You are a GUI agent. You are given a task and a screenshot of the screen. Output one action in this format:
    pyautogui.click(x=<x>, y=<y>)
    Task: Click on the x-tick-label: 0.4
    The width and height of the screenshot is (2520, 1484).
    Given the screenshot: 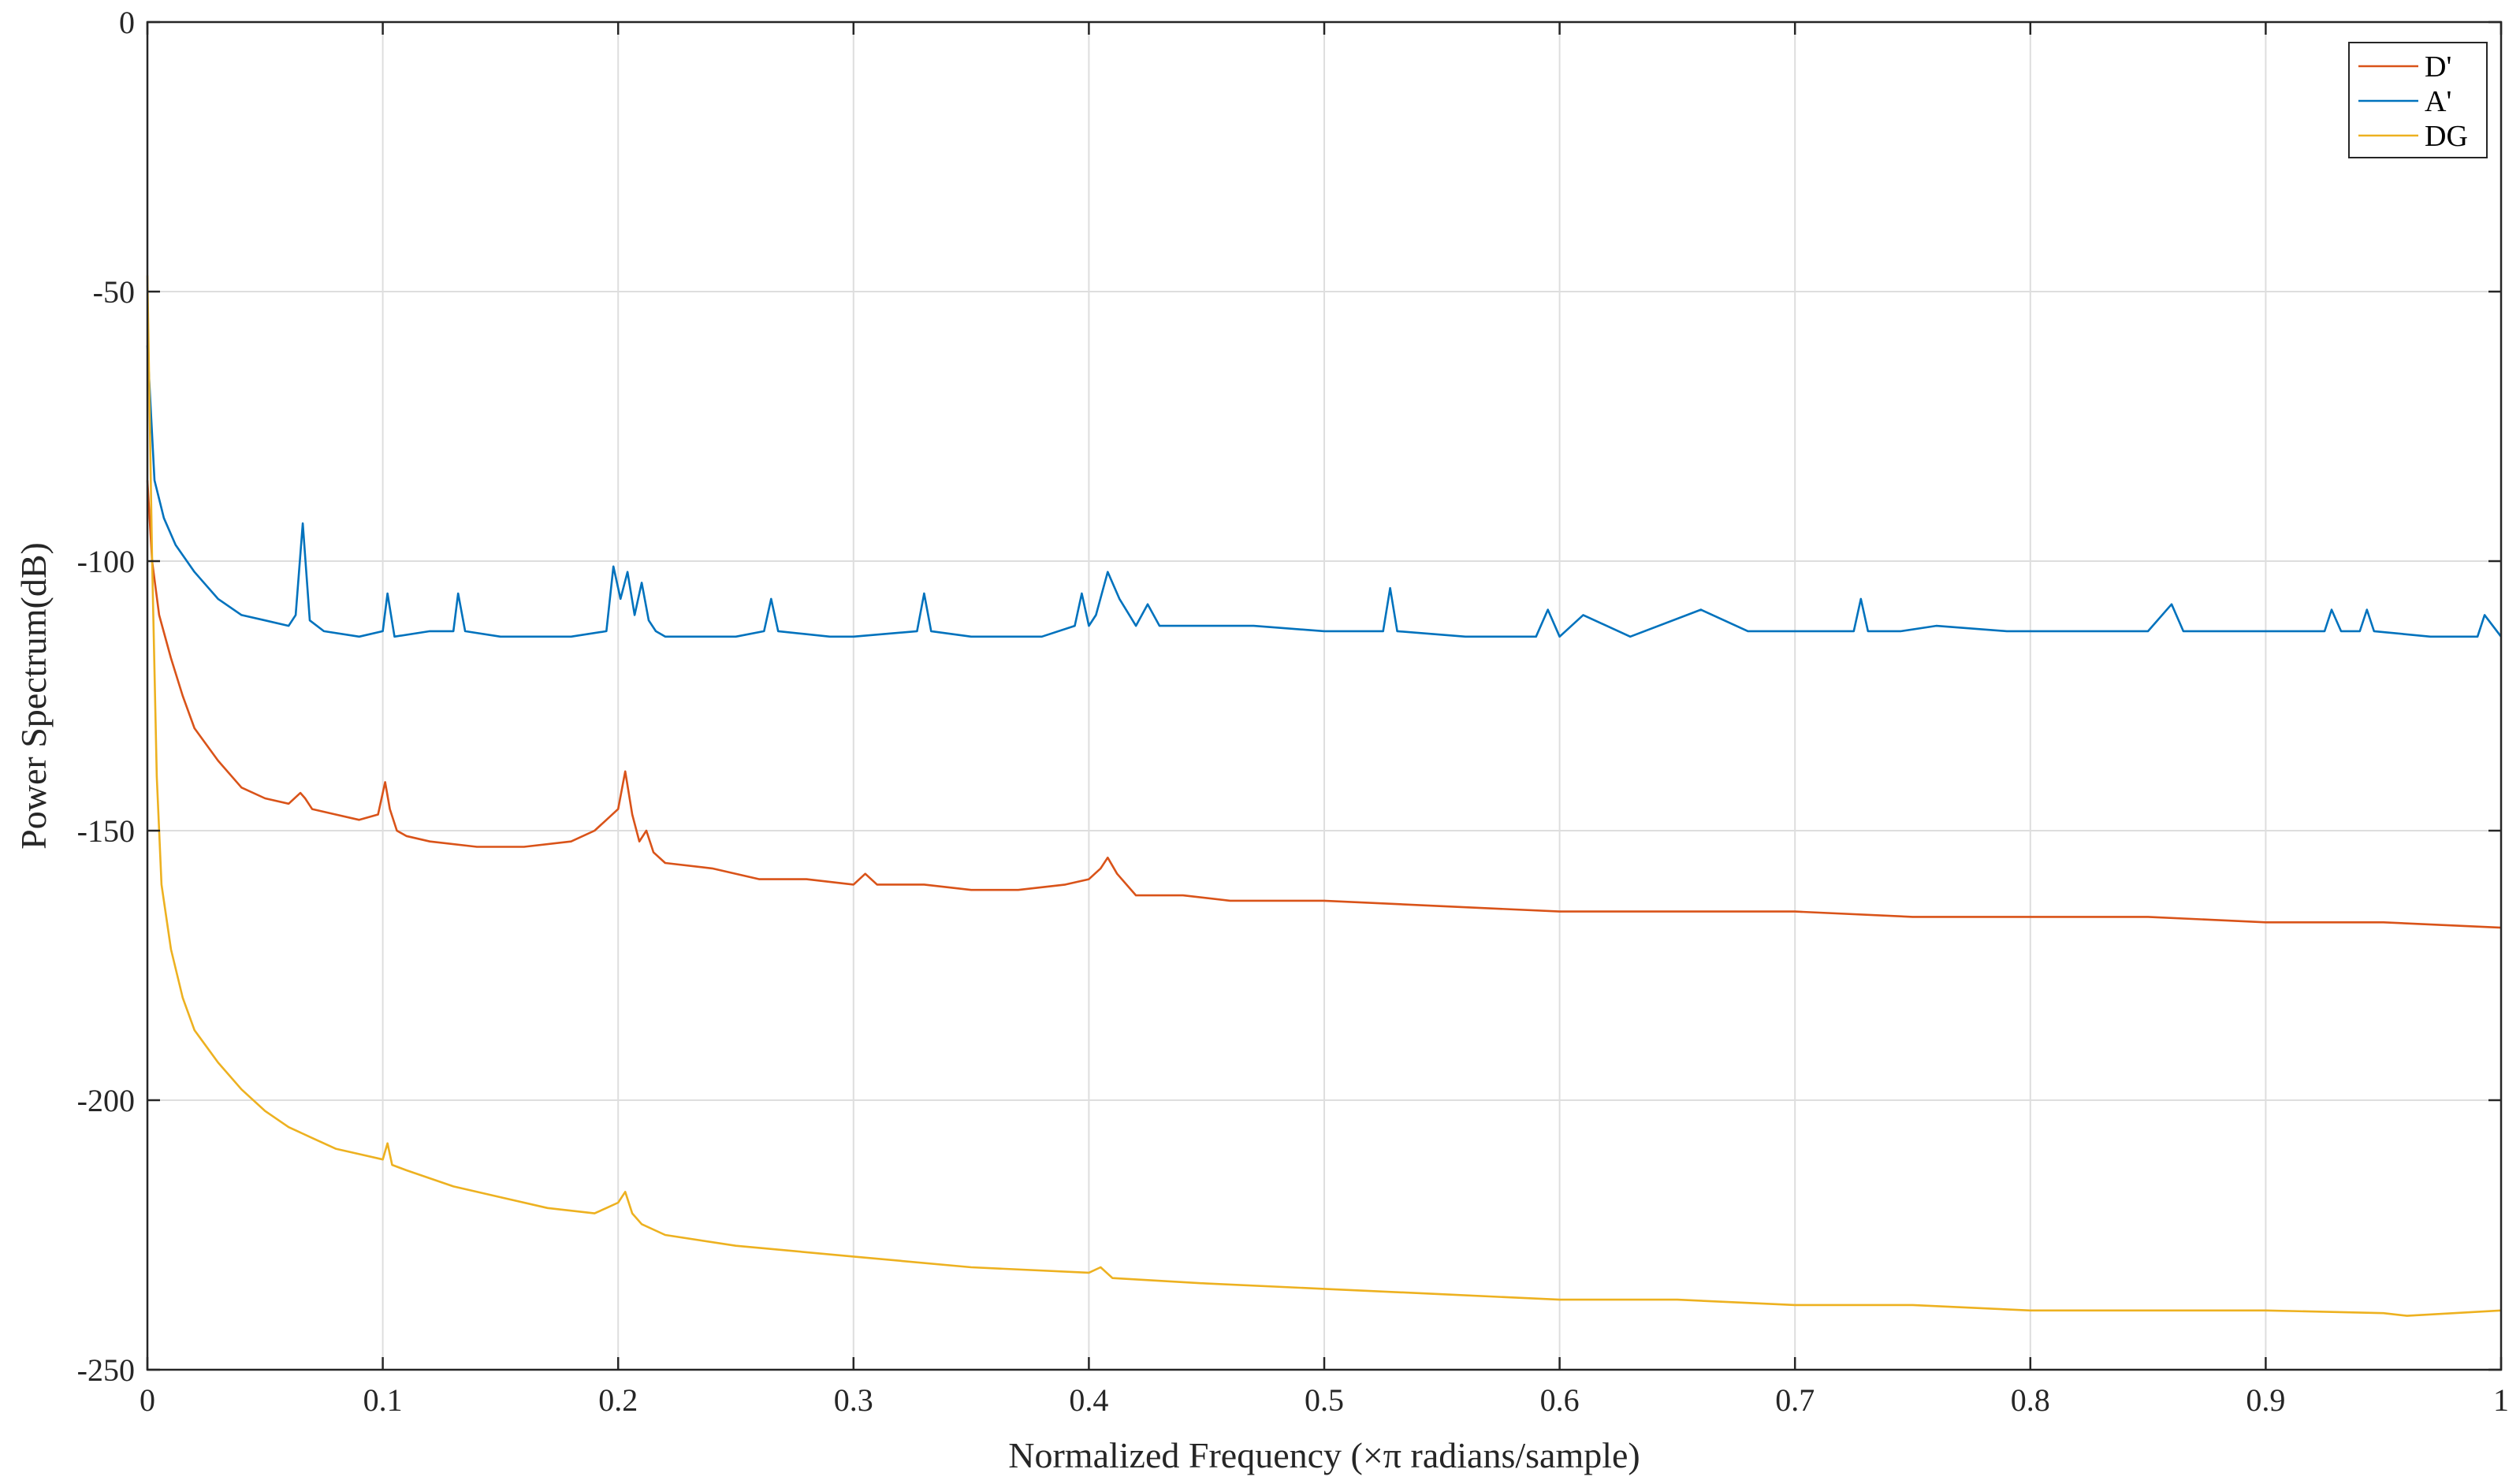 What is the action you would take?
    pyautogui.click(x=1088, y=1400)
    